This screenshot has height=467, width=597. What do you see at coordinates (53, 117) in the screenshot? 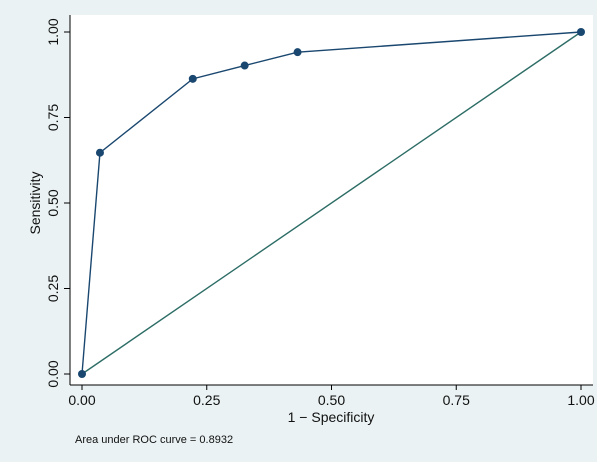
I see `y-tick-label: 0.75` at bounding box center [53, 117].